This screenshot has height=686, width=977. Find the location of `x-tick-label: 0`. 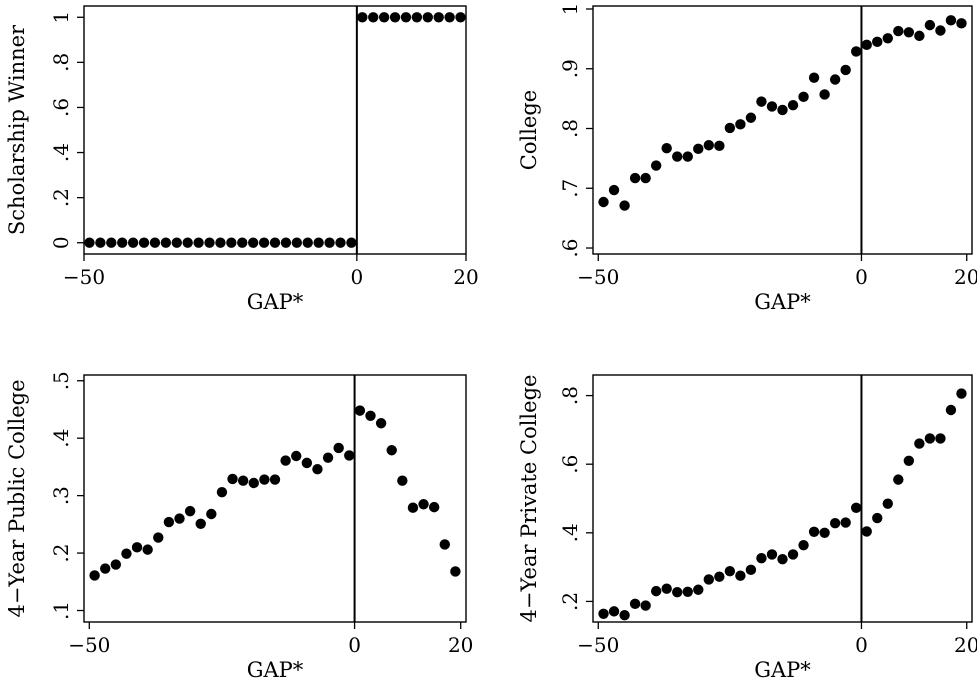

x-tick-label: 0 is located at coordinates (861, 277).